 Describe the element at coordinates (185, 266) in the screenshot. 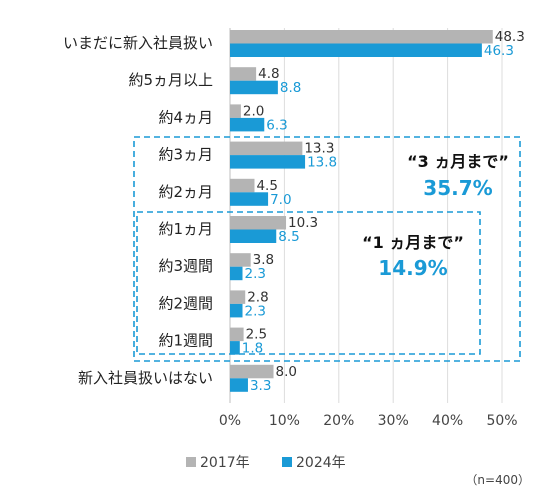

I see `category-label: 約3週間` at that location.